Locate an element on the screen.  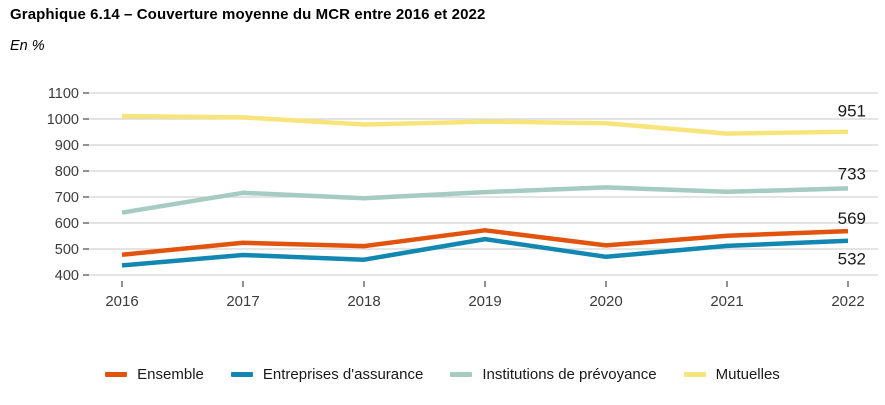
x-axis-label: 2018 is located at coordinates (363, 301).